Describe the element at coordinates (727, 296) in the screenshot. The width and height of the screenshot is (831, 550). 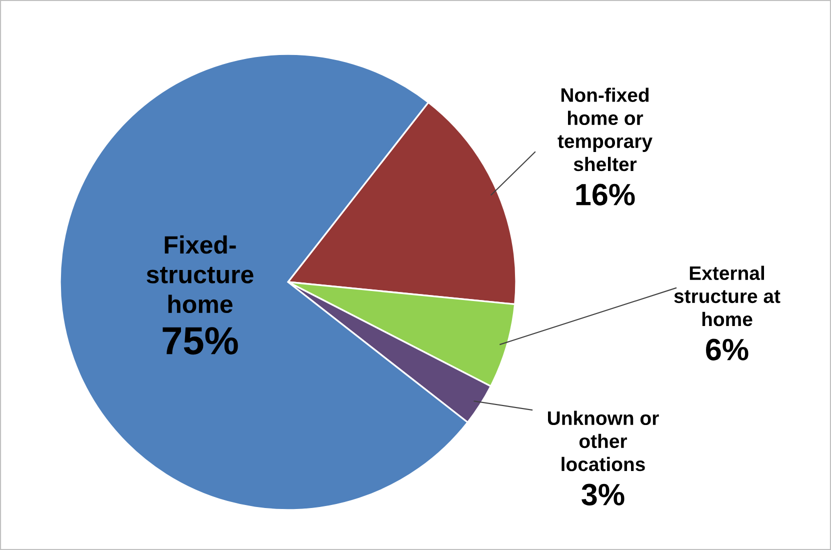
I see `slice-label: External structure at home` at that location.